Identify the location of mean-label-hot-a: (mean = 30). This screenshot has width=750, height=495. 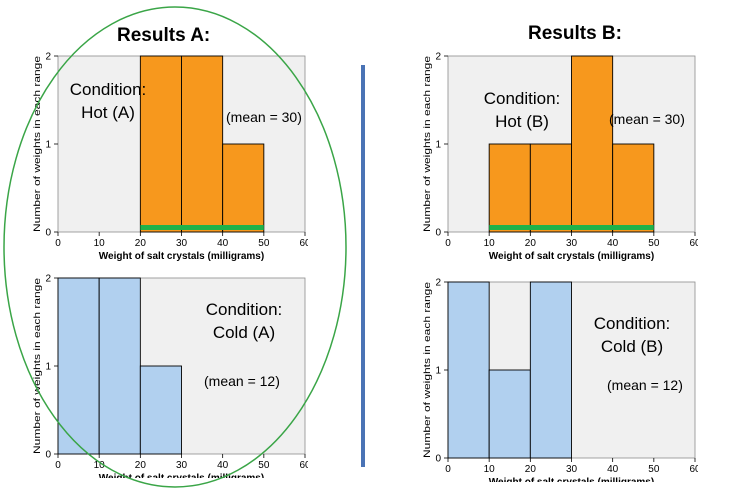
(264, 117).